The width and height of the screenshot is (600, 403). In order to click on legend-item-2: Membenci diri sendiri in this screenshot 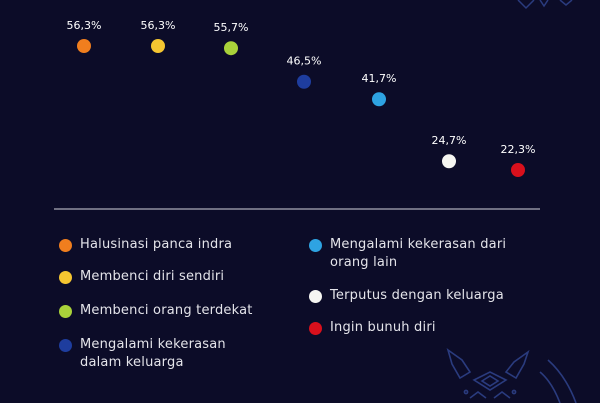, I will do `click(141, 277)`.